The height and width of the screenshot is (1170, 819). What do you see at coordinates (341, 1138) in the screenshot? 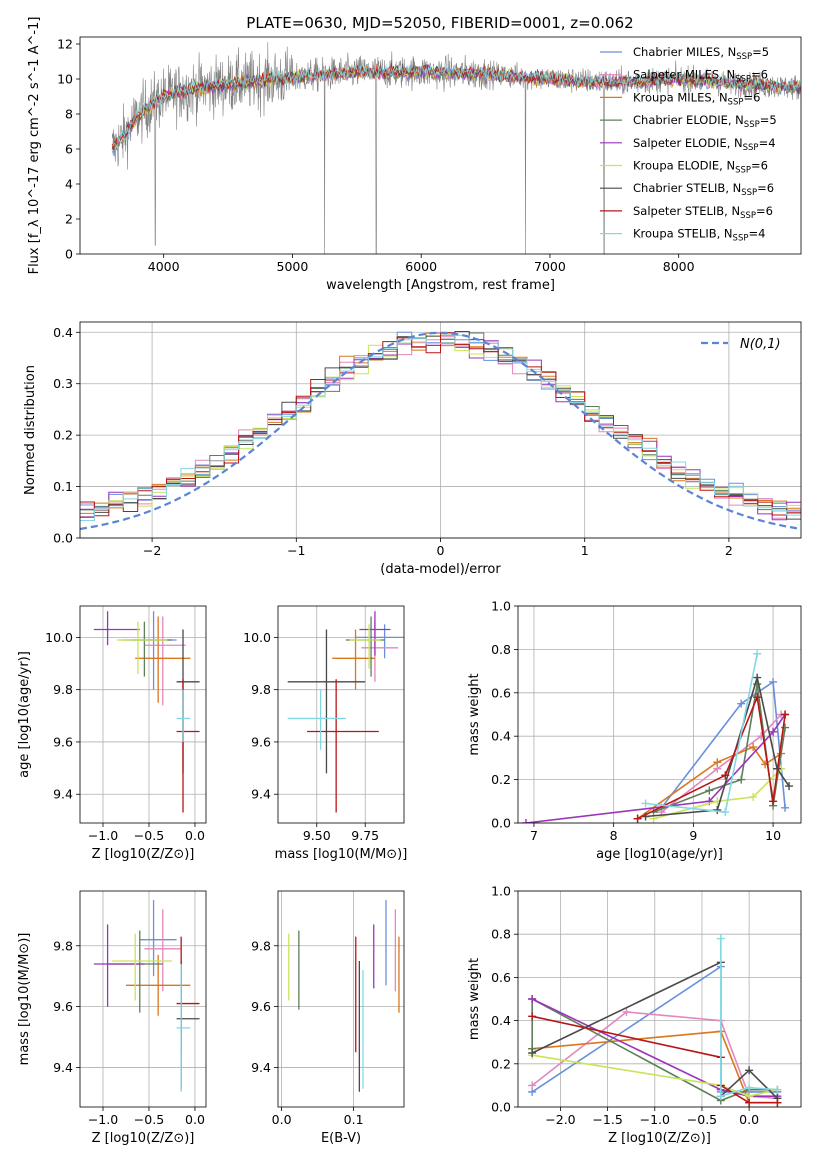
I see `x-axis-label: E(B-V)` at bounding box center [341, 1138].